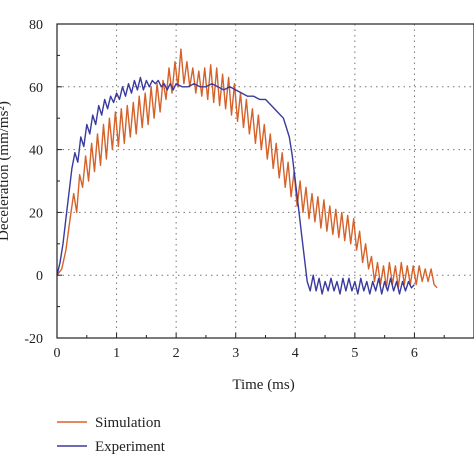 Image resolution: width=474 pixels, height=474 pixels. I want to click on legend: Simulation Experiment, so click(111, 435).